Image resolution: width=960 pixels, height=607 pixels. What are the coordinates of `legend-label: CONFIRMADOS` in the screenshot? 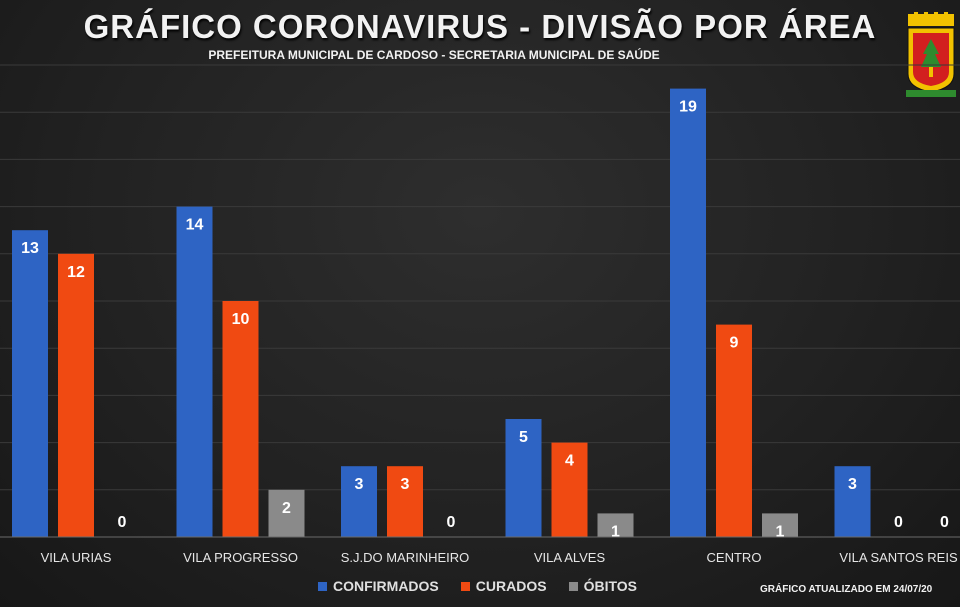 It's located at (386, 586).